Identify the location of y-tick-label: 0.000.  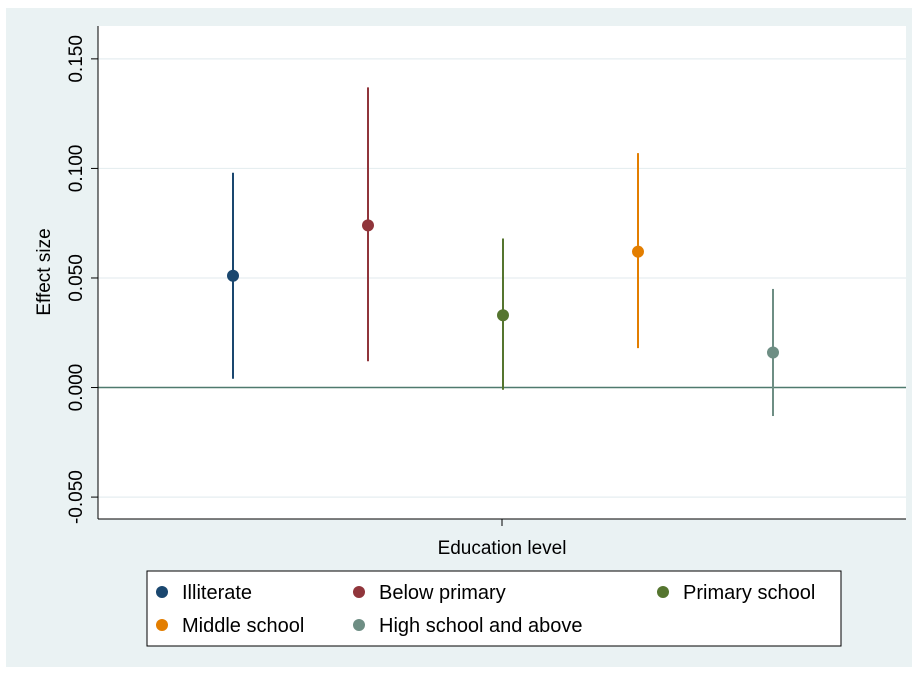
(76, 388).